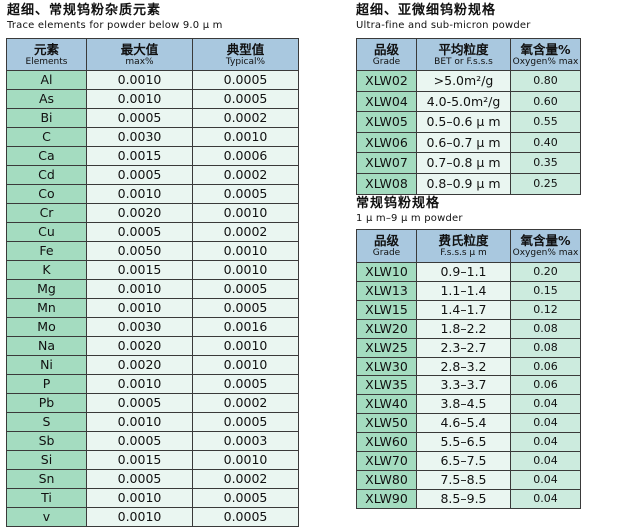  What do you see at coordinates (46, 479) in the screenshot?
I see `trace-row-el-cell: Sn` at bounding box center [46, 479].